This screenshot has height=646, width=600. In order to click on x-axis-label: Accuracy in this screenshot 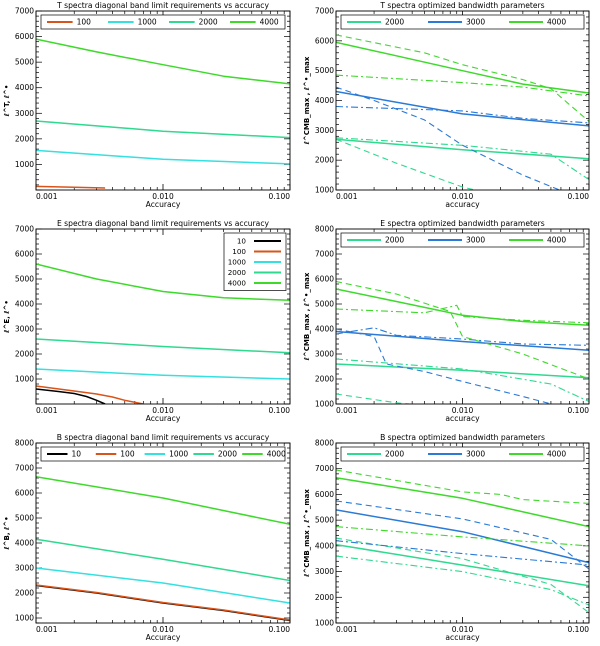, I will do `click(163, 204)`.